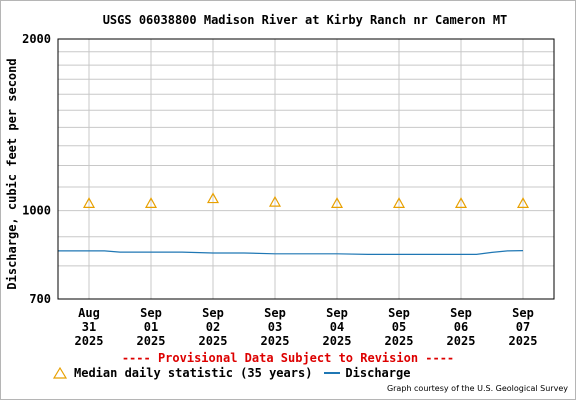 The height and width of the screenshot is (400, 576). I want to click on discharge-series-line, so click(291, 252).